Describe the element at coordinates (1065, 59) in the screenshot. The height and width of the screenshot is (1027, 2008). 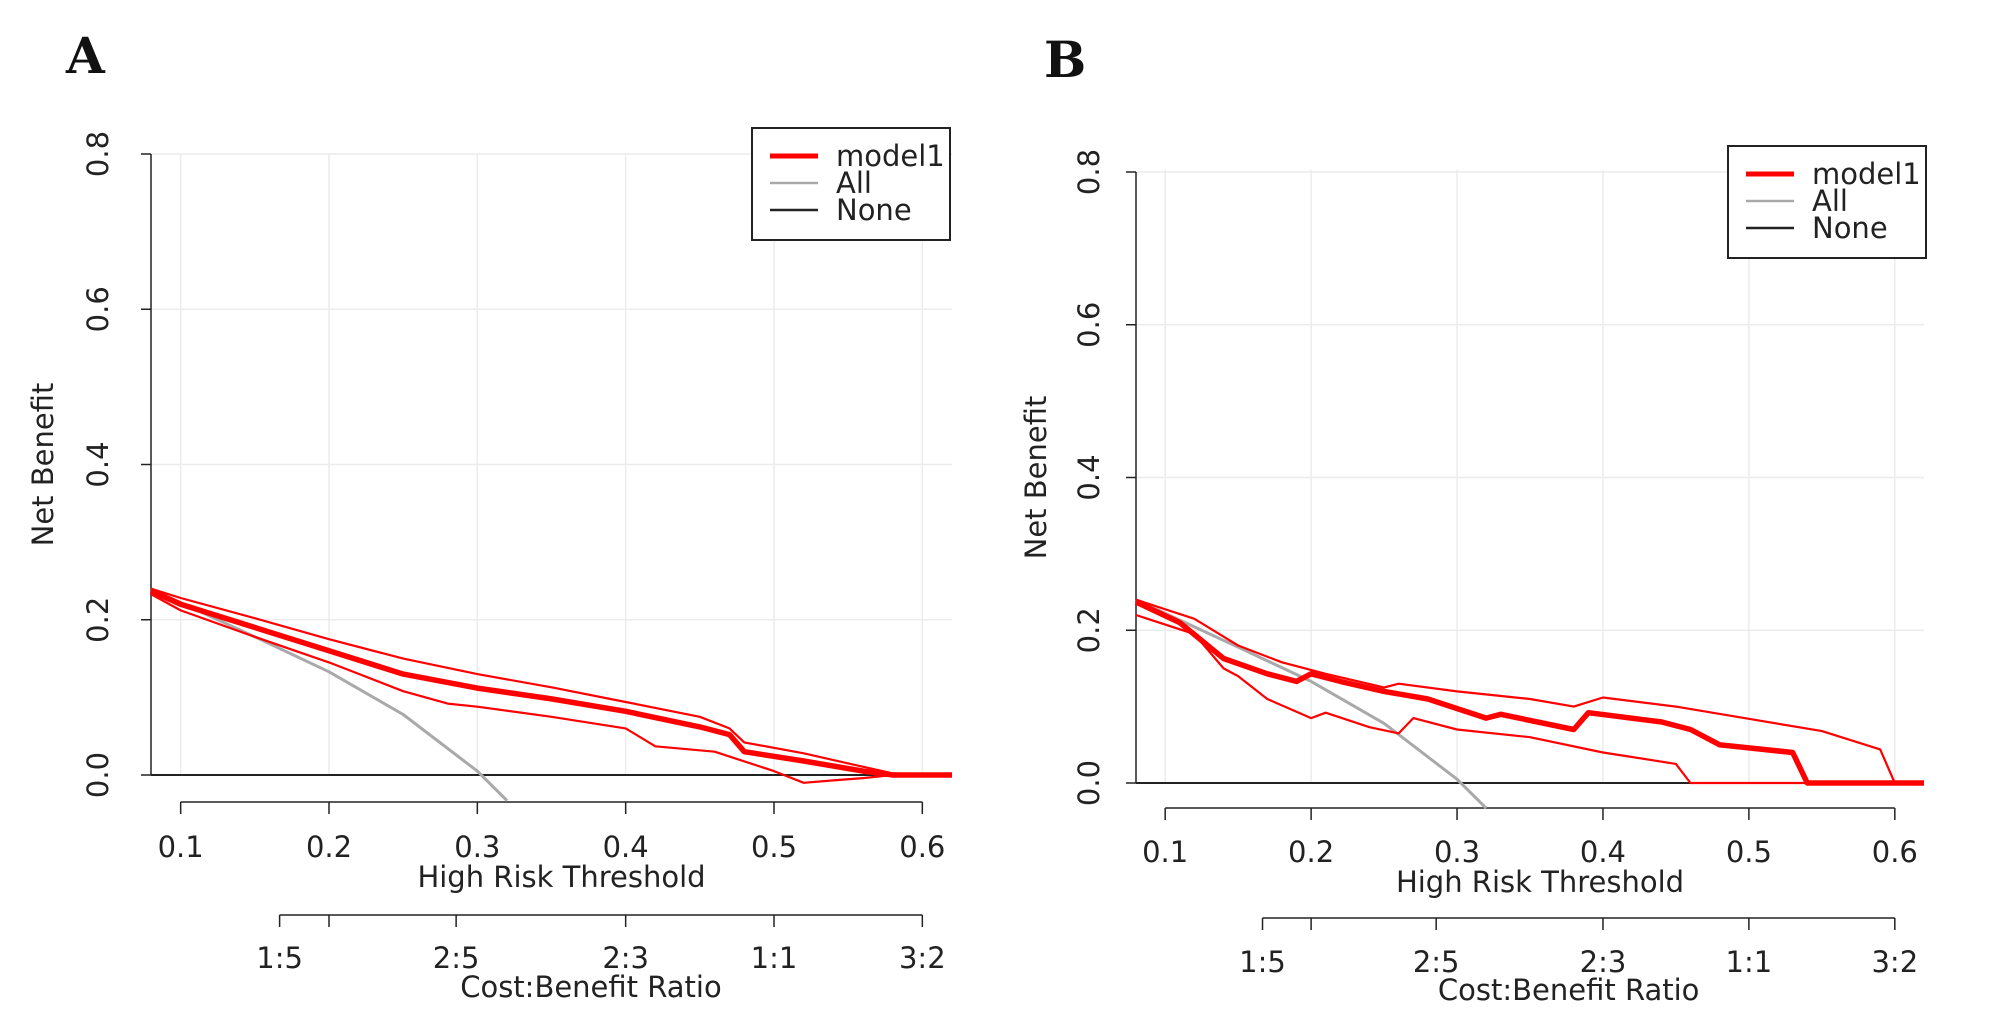
I see `panel-b-label: B` at that location.